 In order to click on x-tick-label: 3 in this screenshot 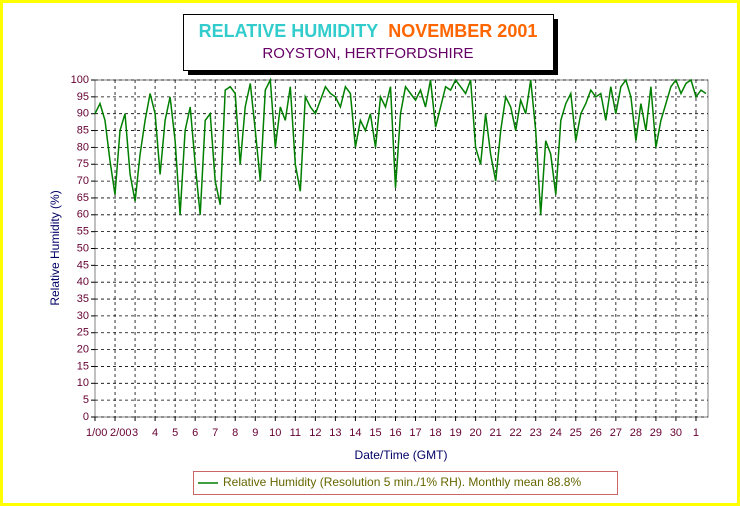, I will do `click(135, 433)`.